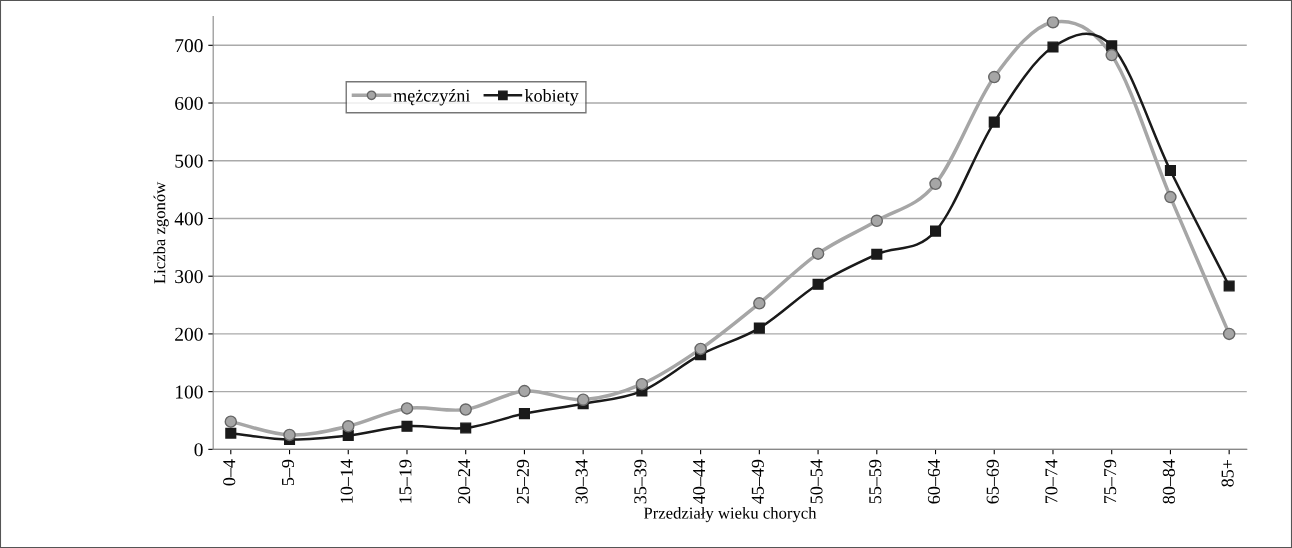 This screenshot has height=548, width=1292. Describe the element at coordinates (189, 392) in the screenshot. I see `y-tick-label: 100` at that location.